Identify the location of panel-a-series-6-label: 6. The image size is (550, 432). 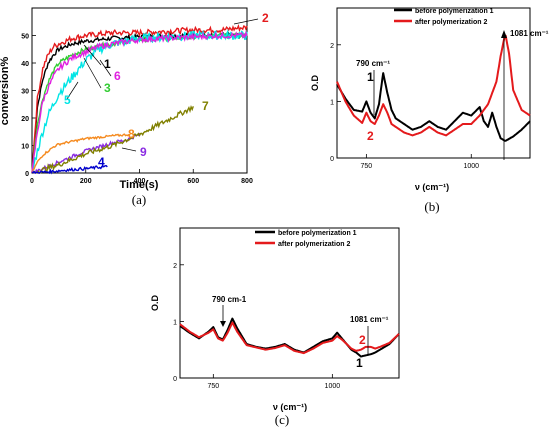
(117, 76).